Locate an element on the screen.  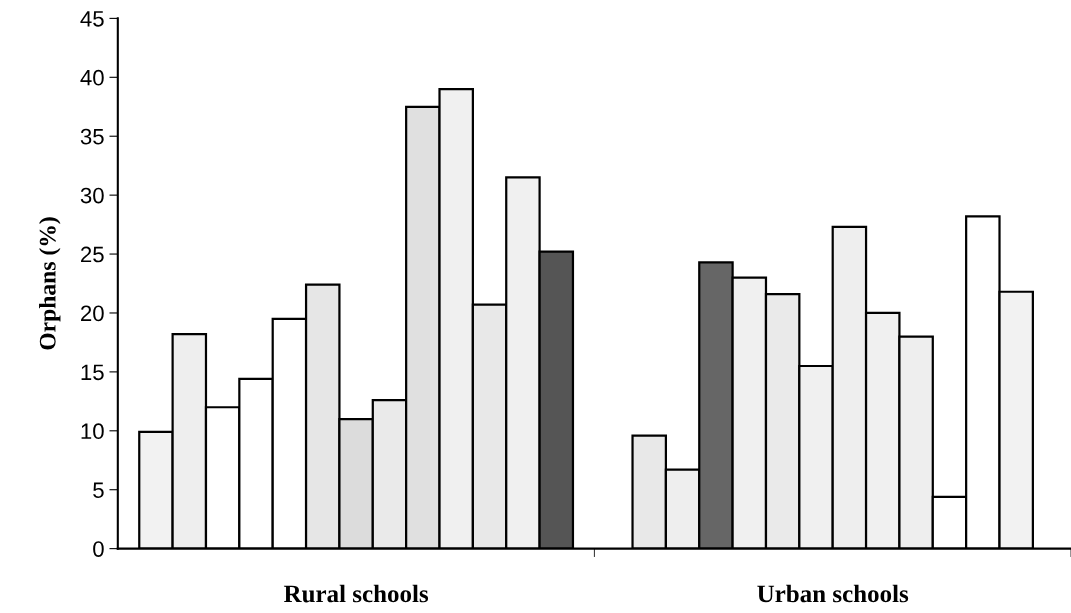
y-tick-label: 20 is located at coordinates (92, 313).